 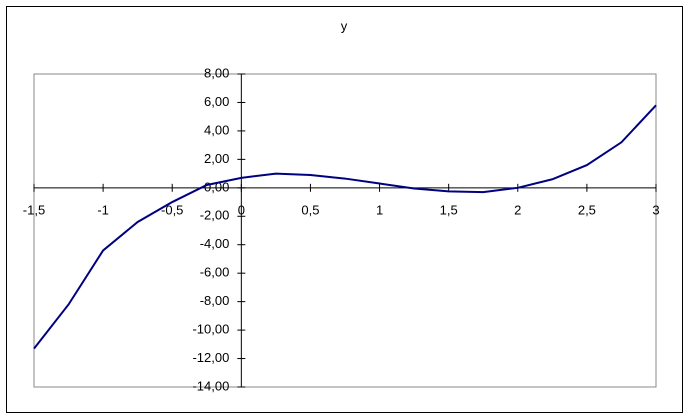 I want to click on y-tick-label: 4,00, so click(x=216, y=129).